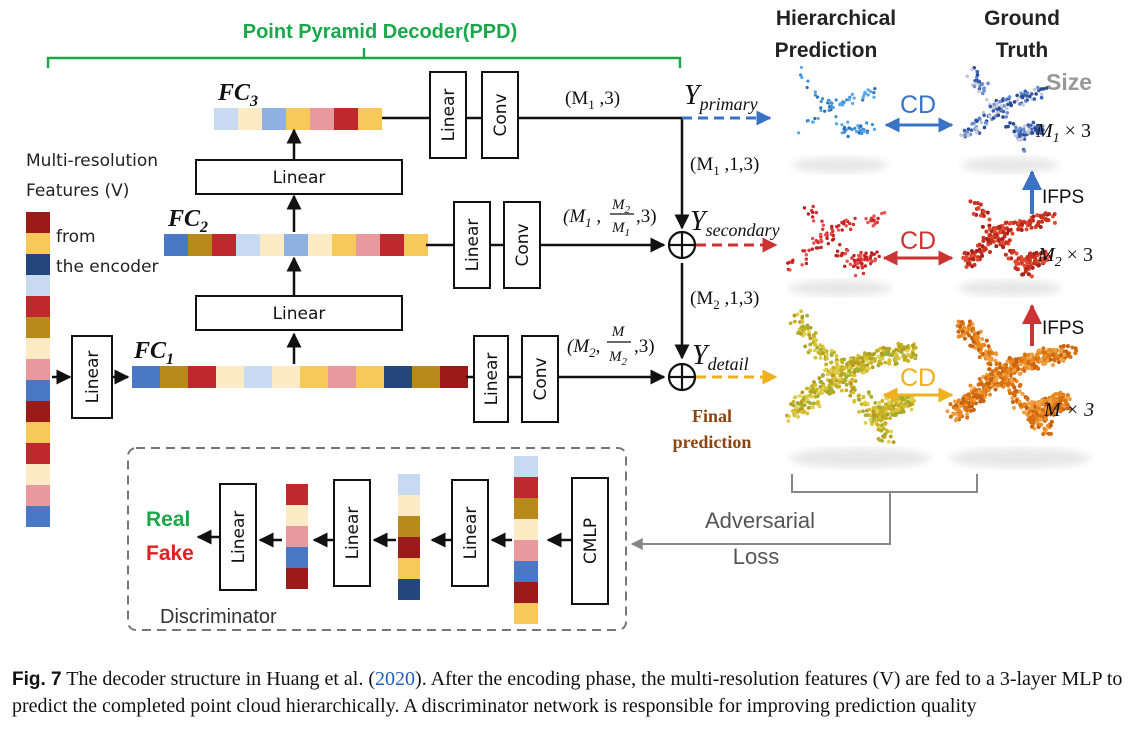 The width and height of the screenshot is (1137, 754). Describe the element at coordinates (92, 377) in the screenshot. I see `linear-box-input` at that location.